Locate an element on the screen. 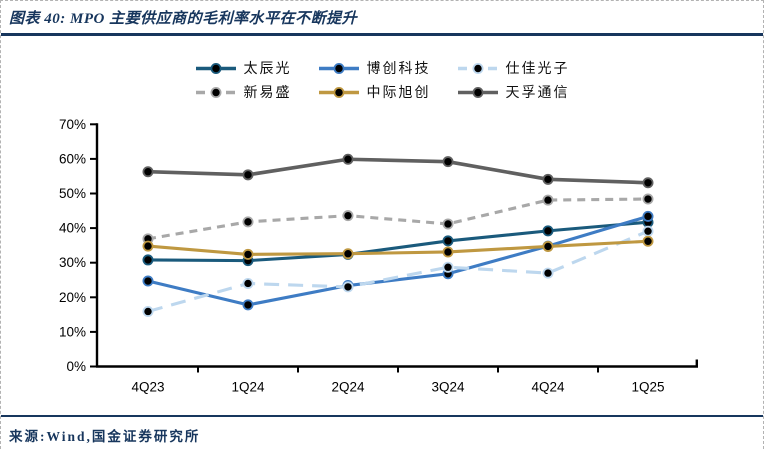  legend-item-1: 博创科技 is located at coordinates (374, 68).